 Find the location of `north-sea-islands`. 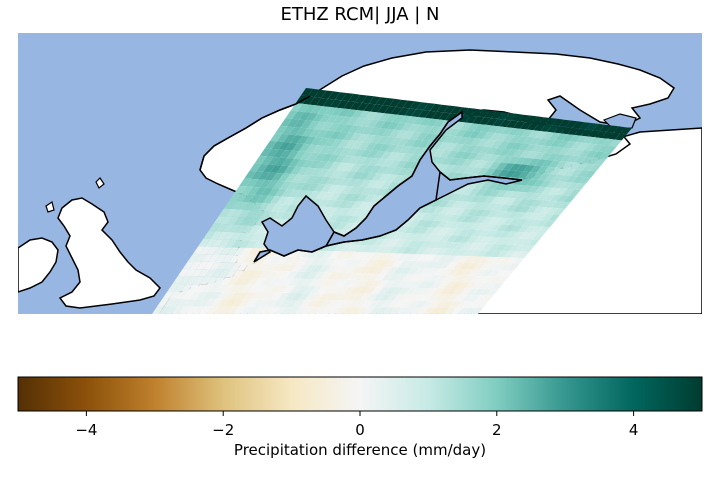

north-sea-islands is located at coordinates (75, 195).